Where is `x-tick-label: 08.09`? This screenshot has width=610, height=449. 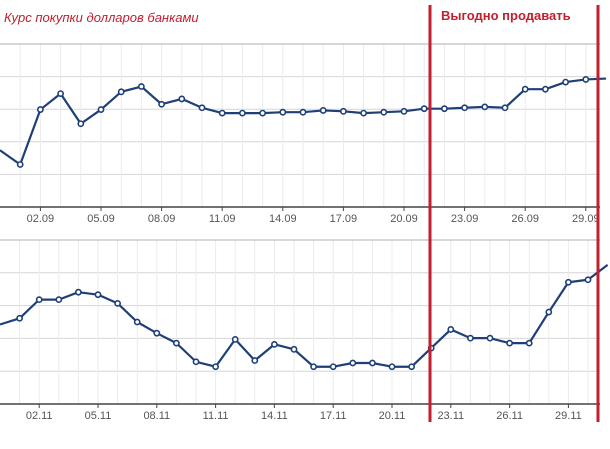 x-tick-label: 08.09 is located at coordinates (162, 219).